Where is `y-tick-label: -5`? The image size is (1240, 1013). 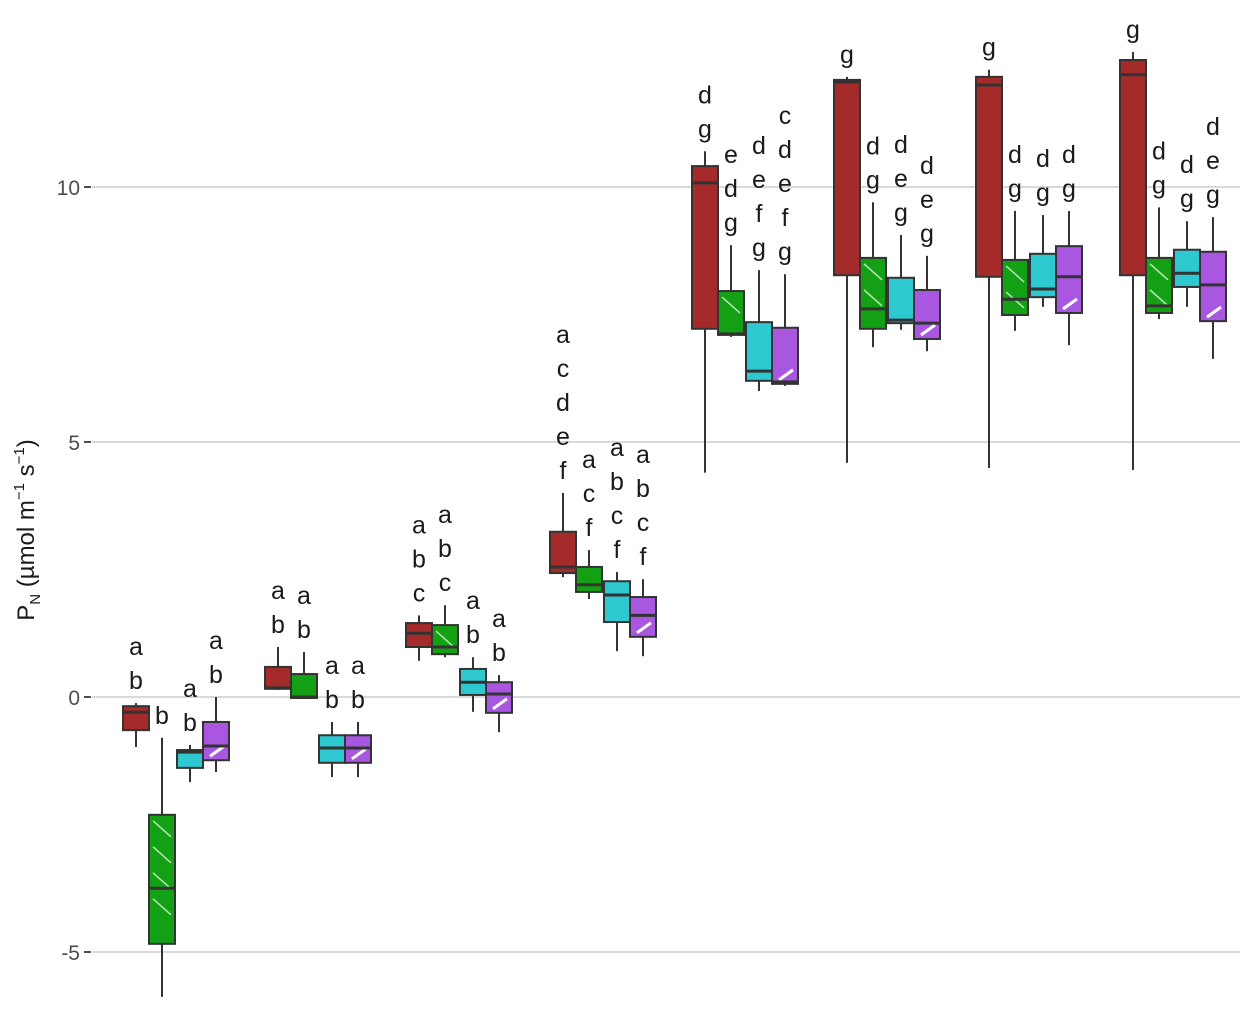
y-tick-label: -5 is located at coordinates (70, 953).